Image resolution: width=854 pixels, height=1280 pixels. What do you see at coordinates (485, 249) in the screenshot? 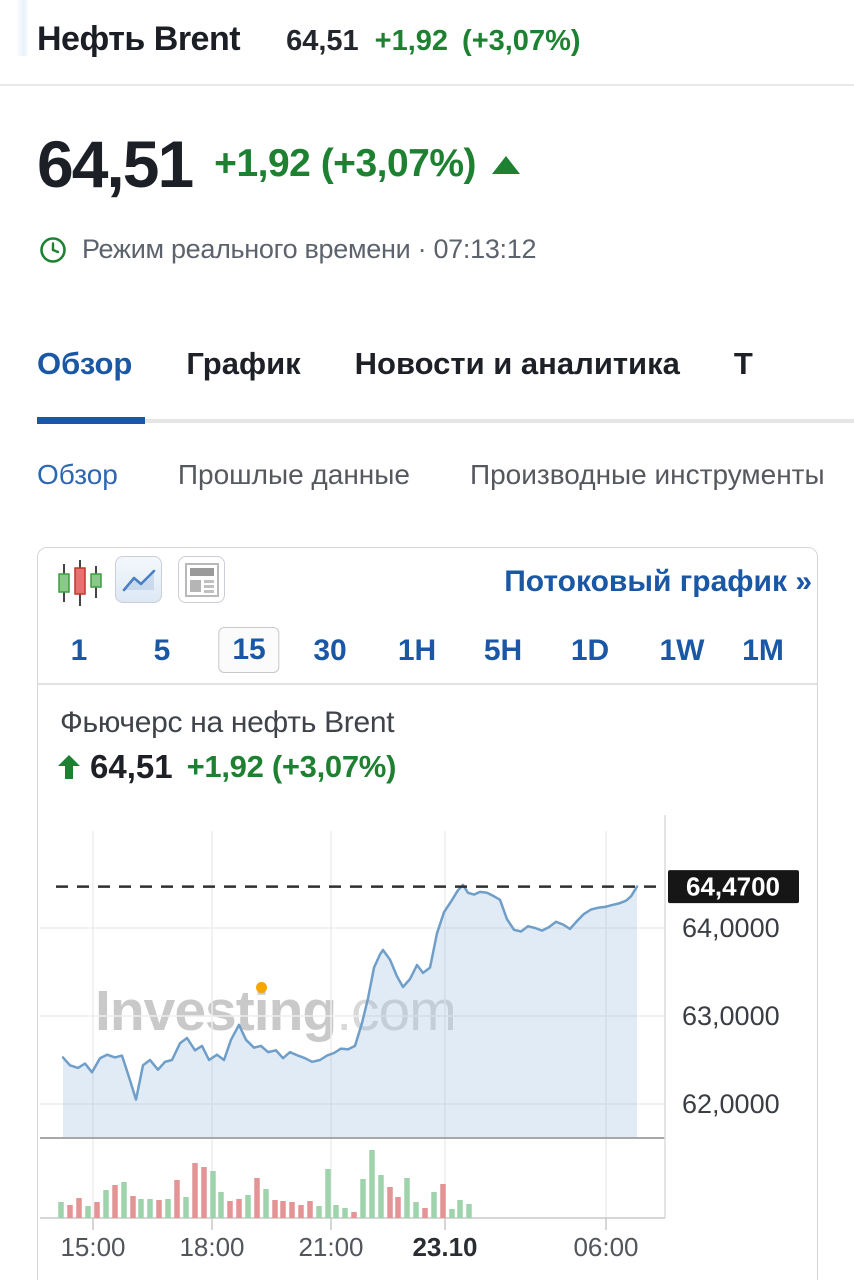
I see `realtime-time: 07:13:12` at bounding box center [485, 249].